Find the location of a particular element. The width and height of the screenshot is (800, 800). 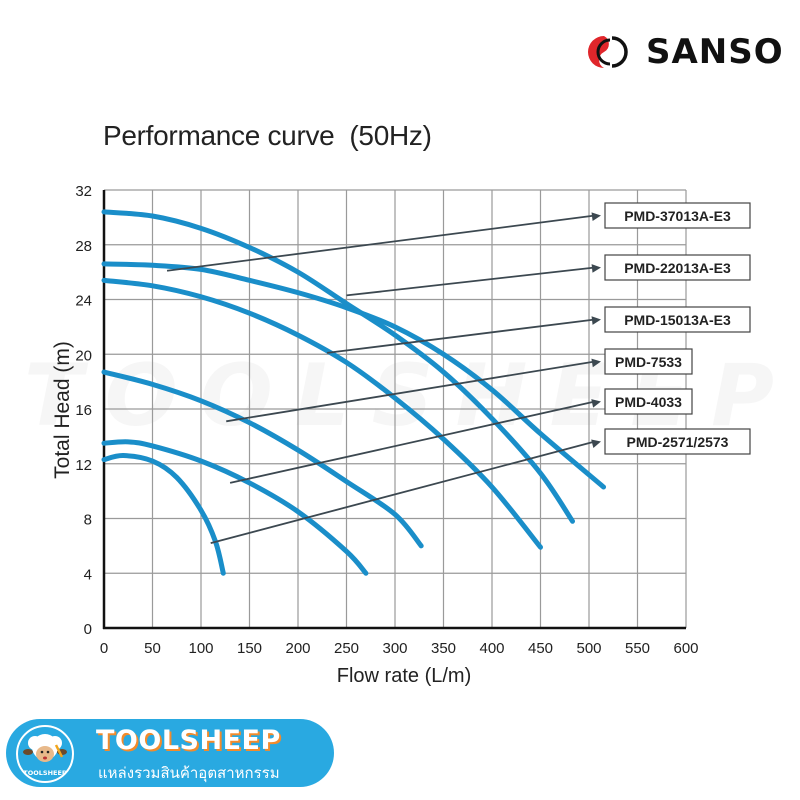

svg-text: PMD-15013A-E3 is located at coordinates (677, 320).